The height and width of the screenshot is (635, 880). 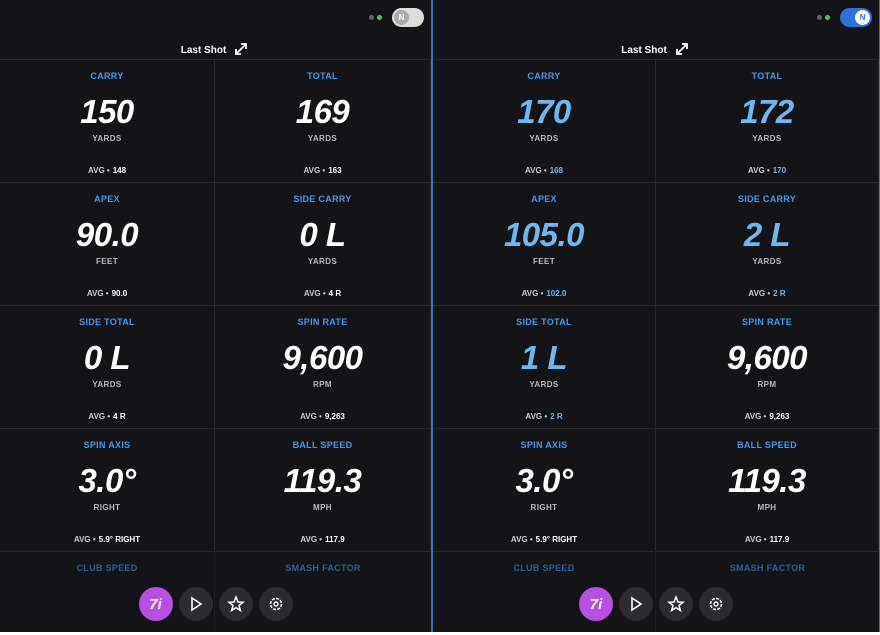 What do you see at coordinates (335, 170) in the screenshot?
I see `avg-value: 163` at bounding box center [335, 170].